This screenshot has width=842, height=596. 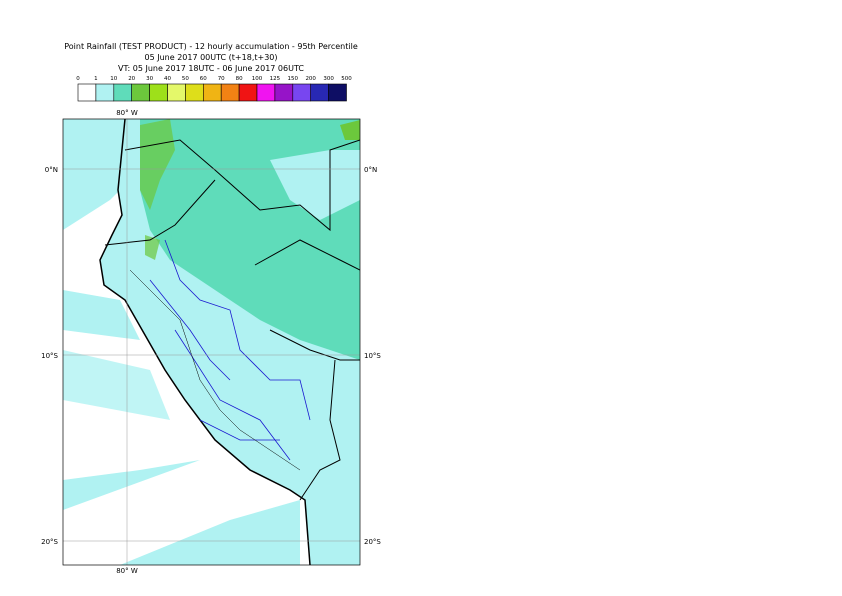 I want to click on legend-label: 30, so click(x=149, y=79).